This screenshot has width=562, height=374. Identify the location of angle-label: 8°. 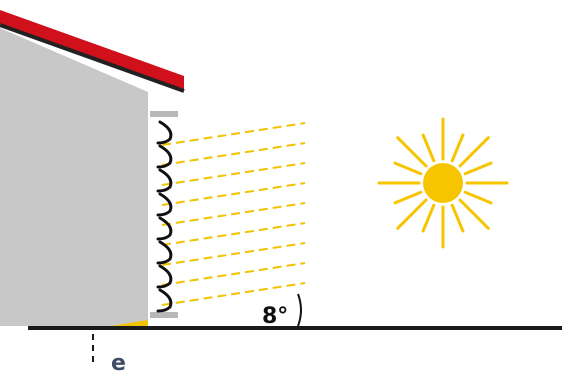
(275, 316).